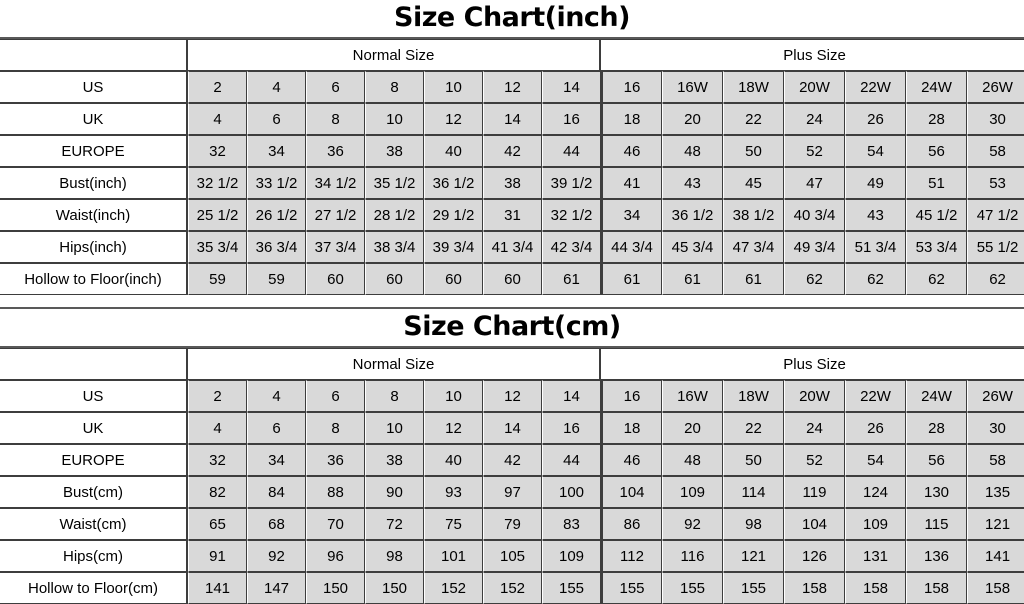 The image size is (1024, 604). What do you see at coordinates (453, 588) in the screenshot?
I see `table-cell: 152` at bounding box center [453, 588].